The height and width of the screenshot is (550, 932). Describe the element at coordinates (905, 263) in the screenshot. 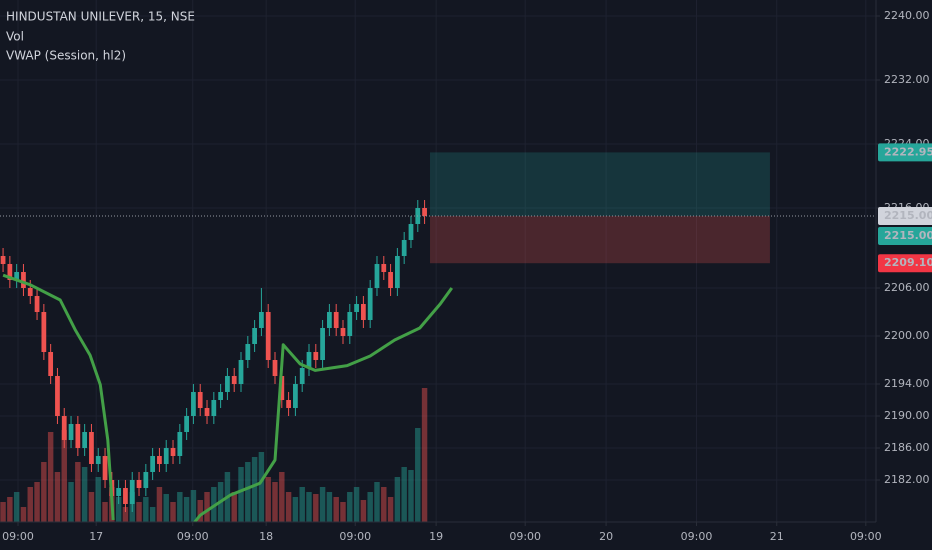

I see `price-label-bg` at that location.